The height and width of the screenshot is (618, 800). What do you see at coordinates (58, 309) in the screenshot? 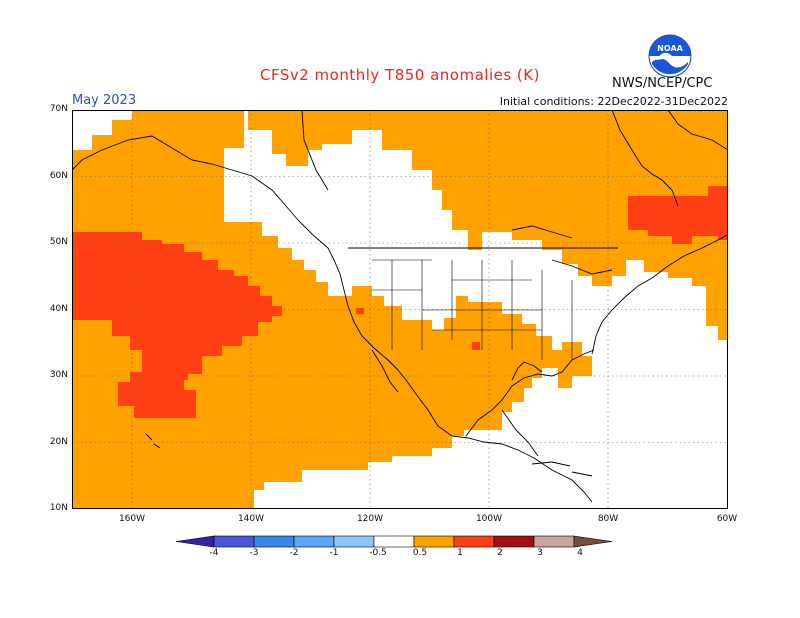
I see `lat-label: 40N` at bounding box center [58, 309].